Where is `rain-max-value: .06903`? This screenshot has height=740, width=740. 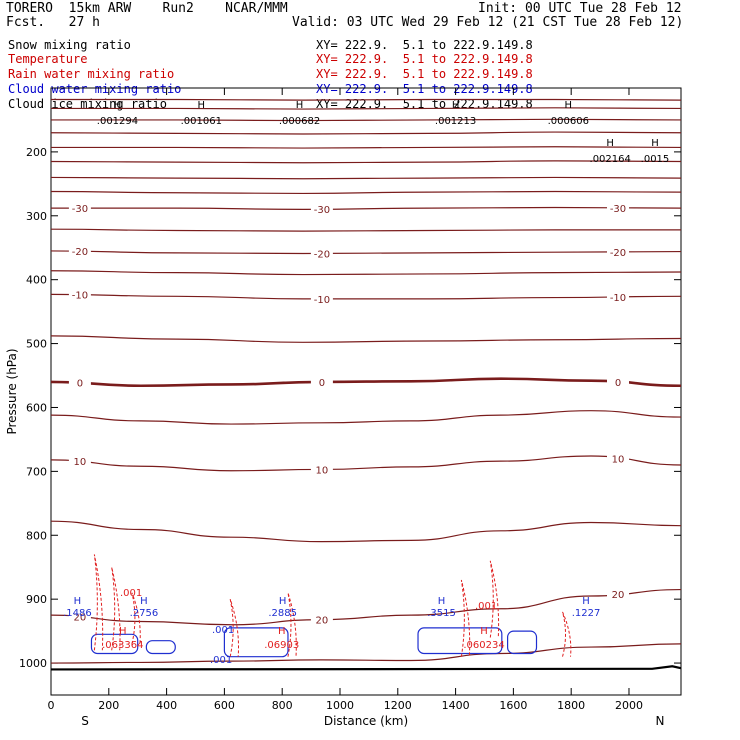
rain-max-value: .06903 is located at coordinates (281, 645).